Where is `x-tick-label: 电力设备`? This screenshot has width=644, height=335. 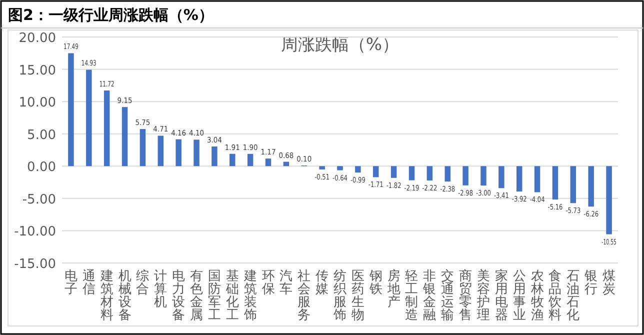 x-tick-label: 电力设备 is located at coordinates (179, 296).